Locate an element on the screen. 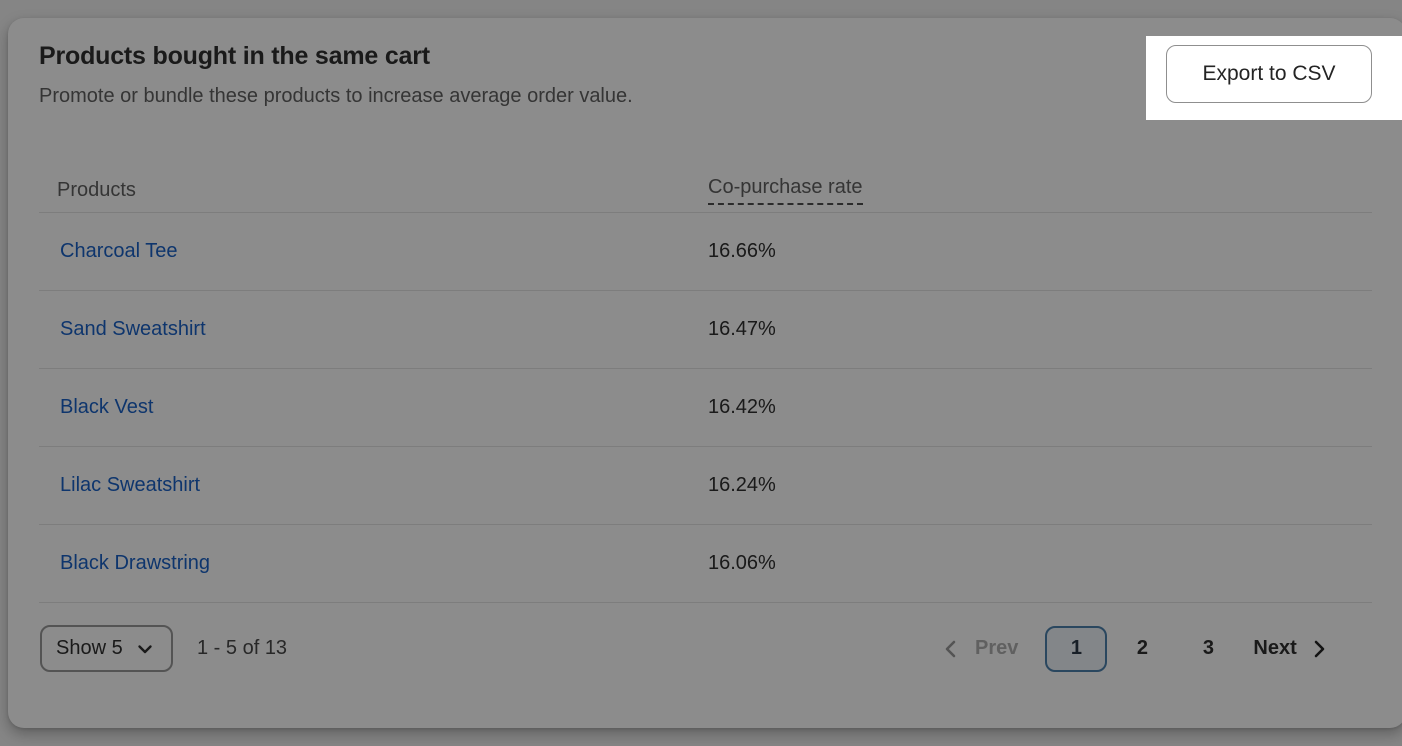 The image size is (1402, 746). table-header-row: Products Co-purchase rate is located at coordinates (705, 190).